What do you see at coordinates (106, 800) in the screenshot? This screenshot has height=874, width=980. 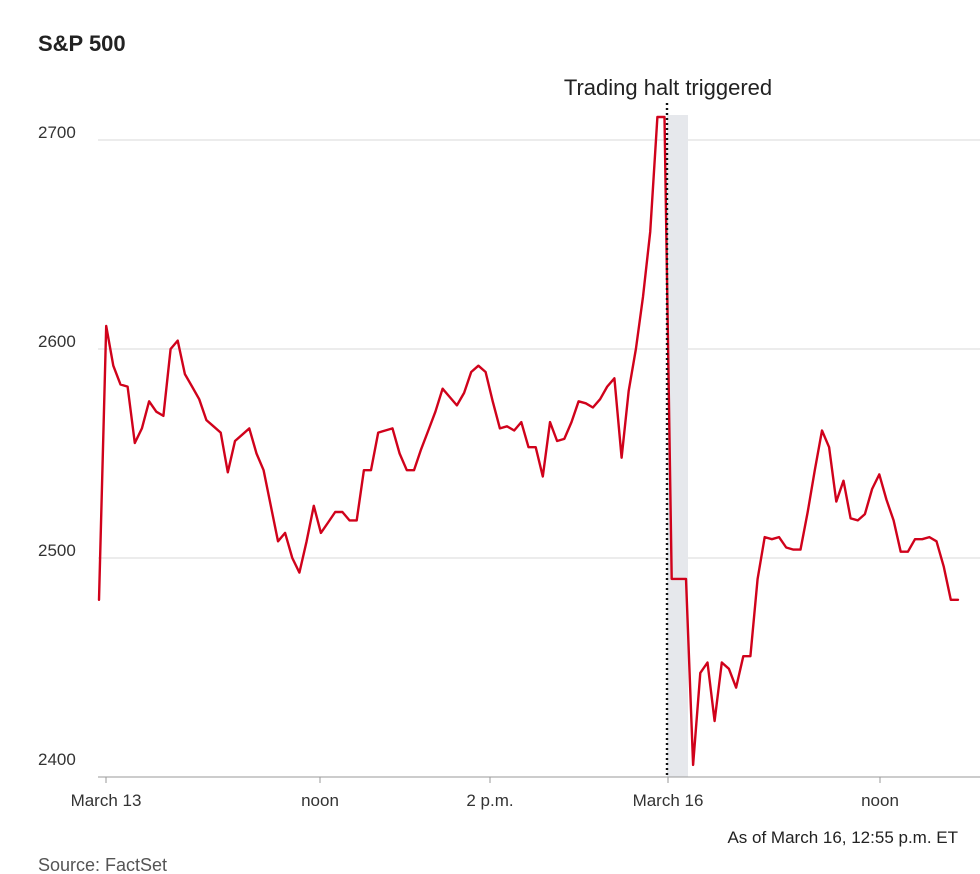 I see `x-tick-label: March 13` at bounding box center [106, 800].